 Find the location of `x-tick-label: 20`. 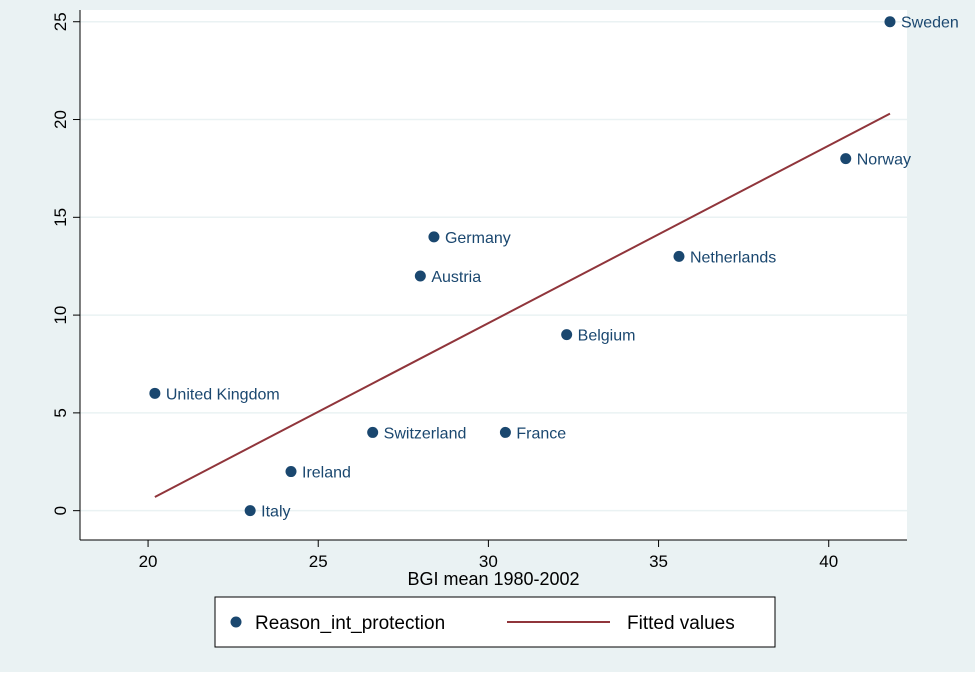

x-tick-label: 20 is located at coordinates (148, 561).